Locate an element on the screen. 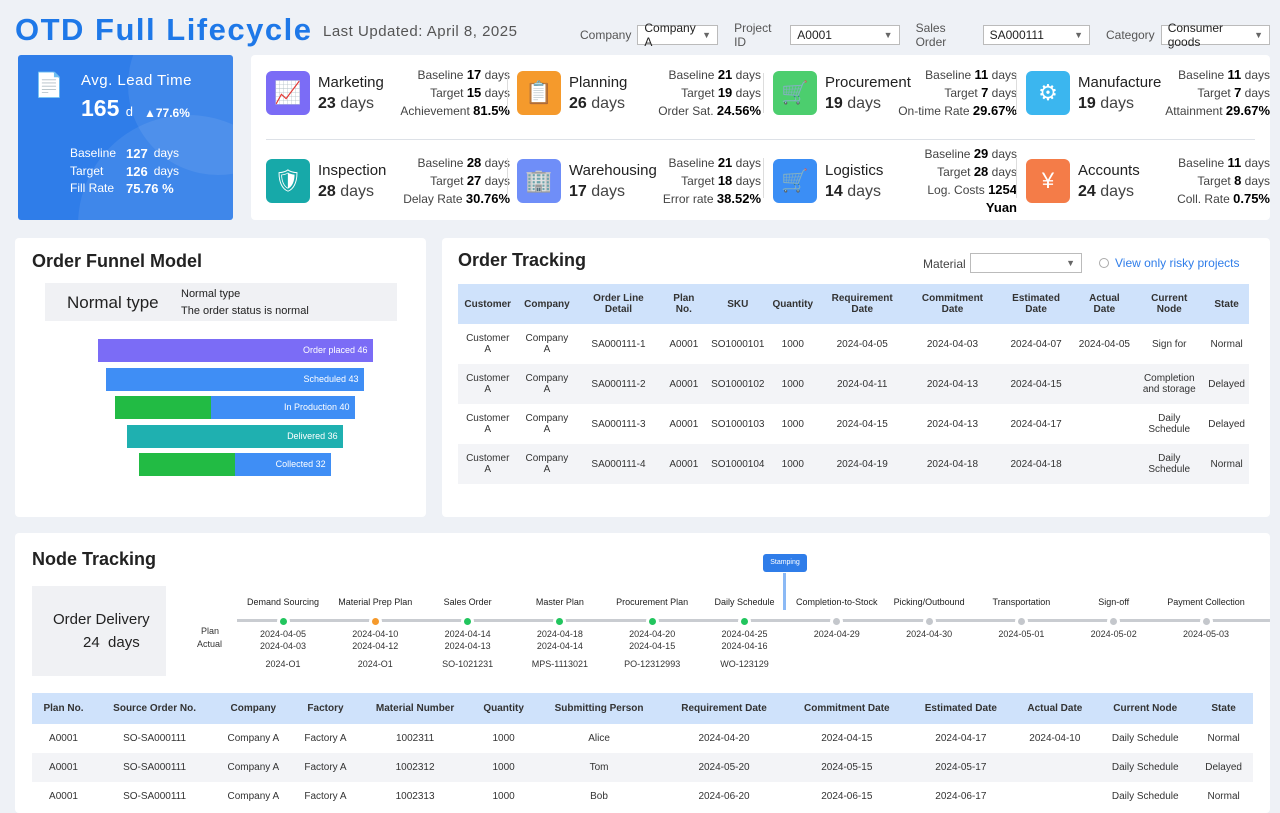  plan-date: 2024-04-20 is located at coordinates (652, 634).